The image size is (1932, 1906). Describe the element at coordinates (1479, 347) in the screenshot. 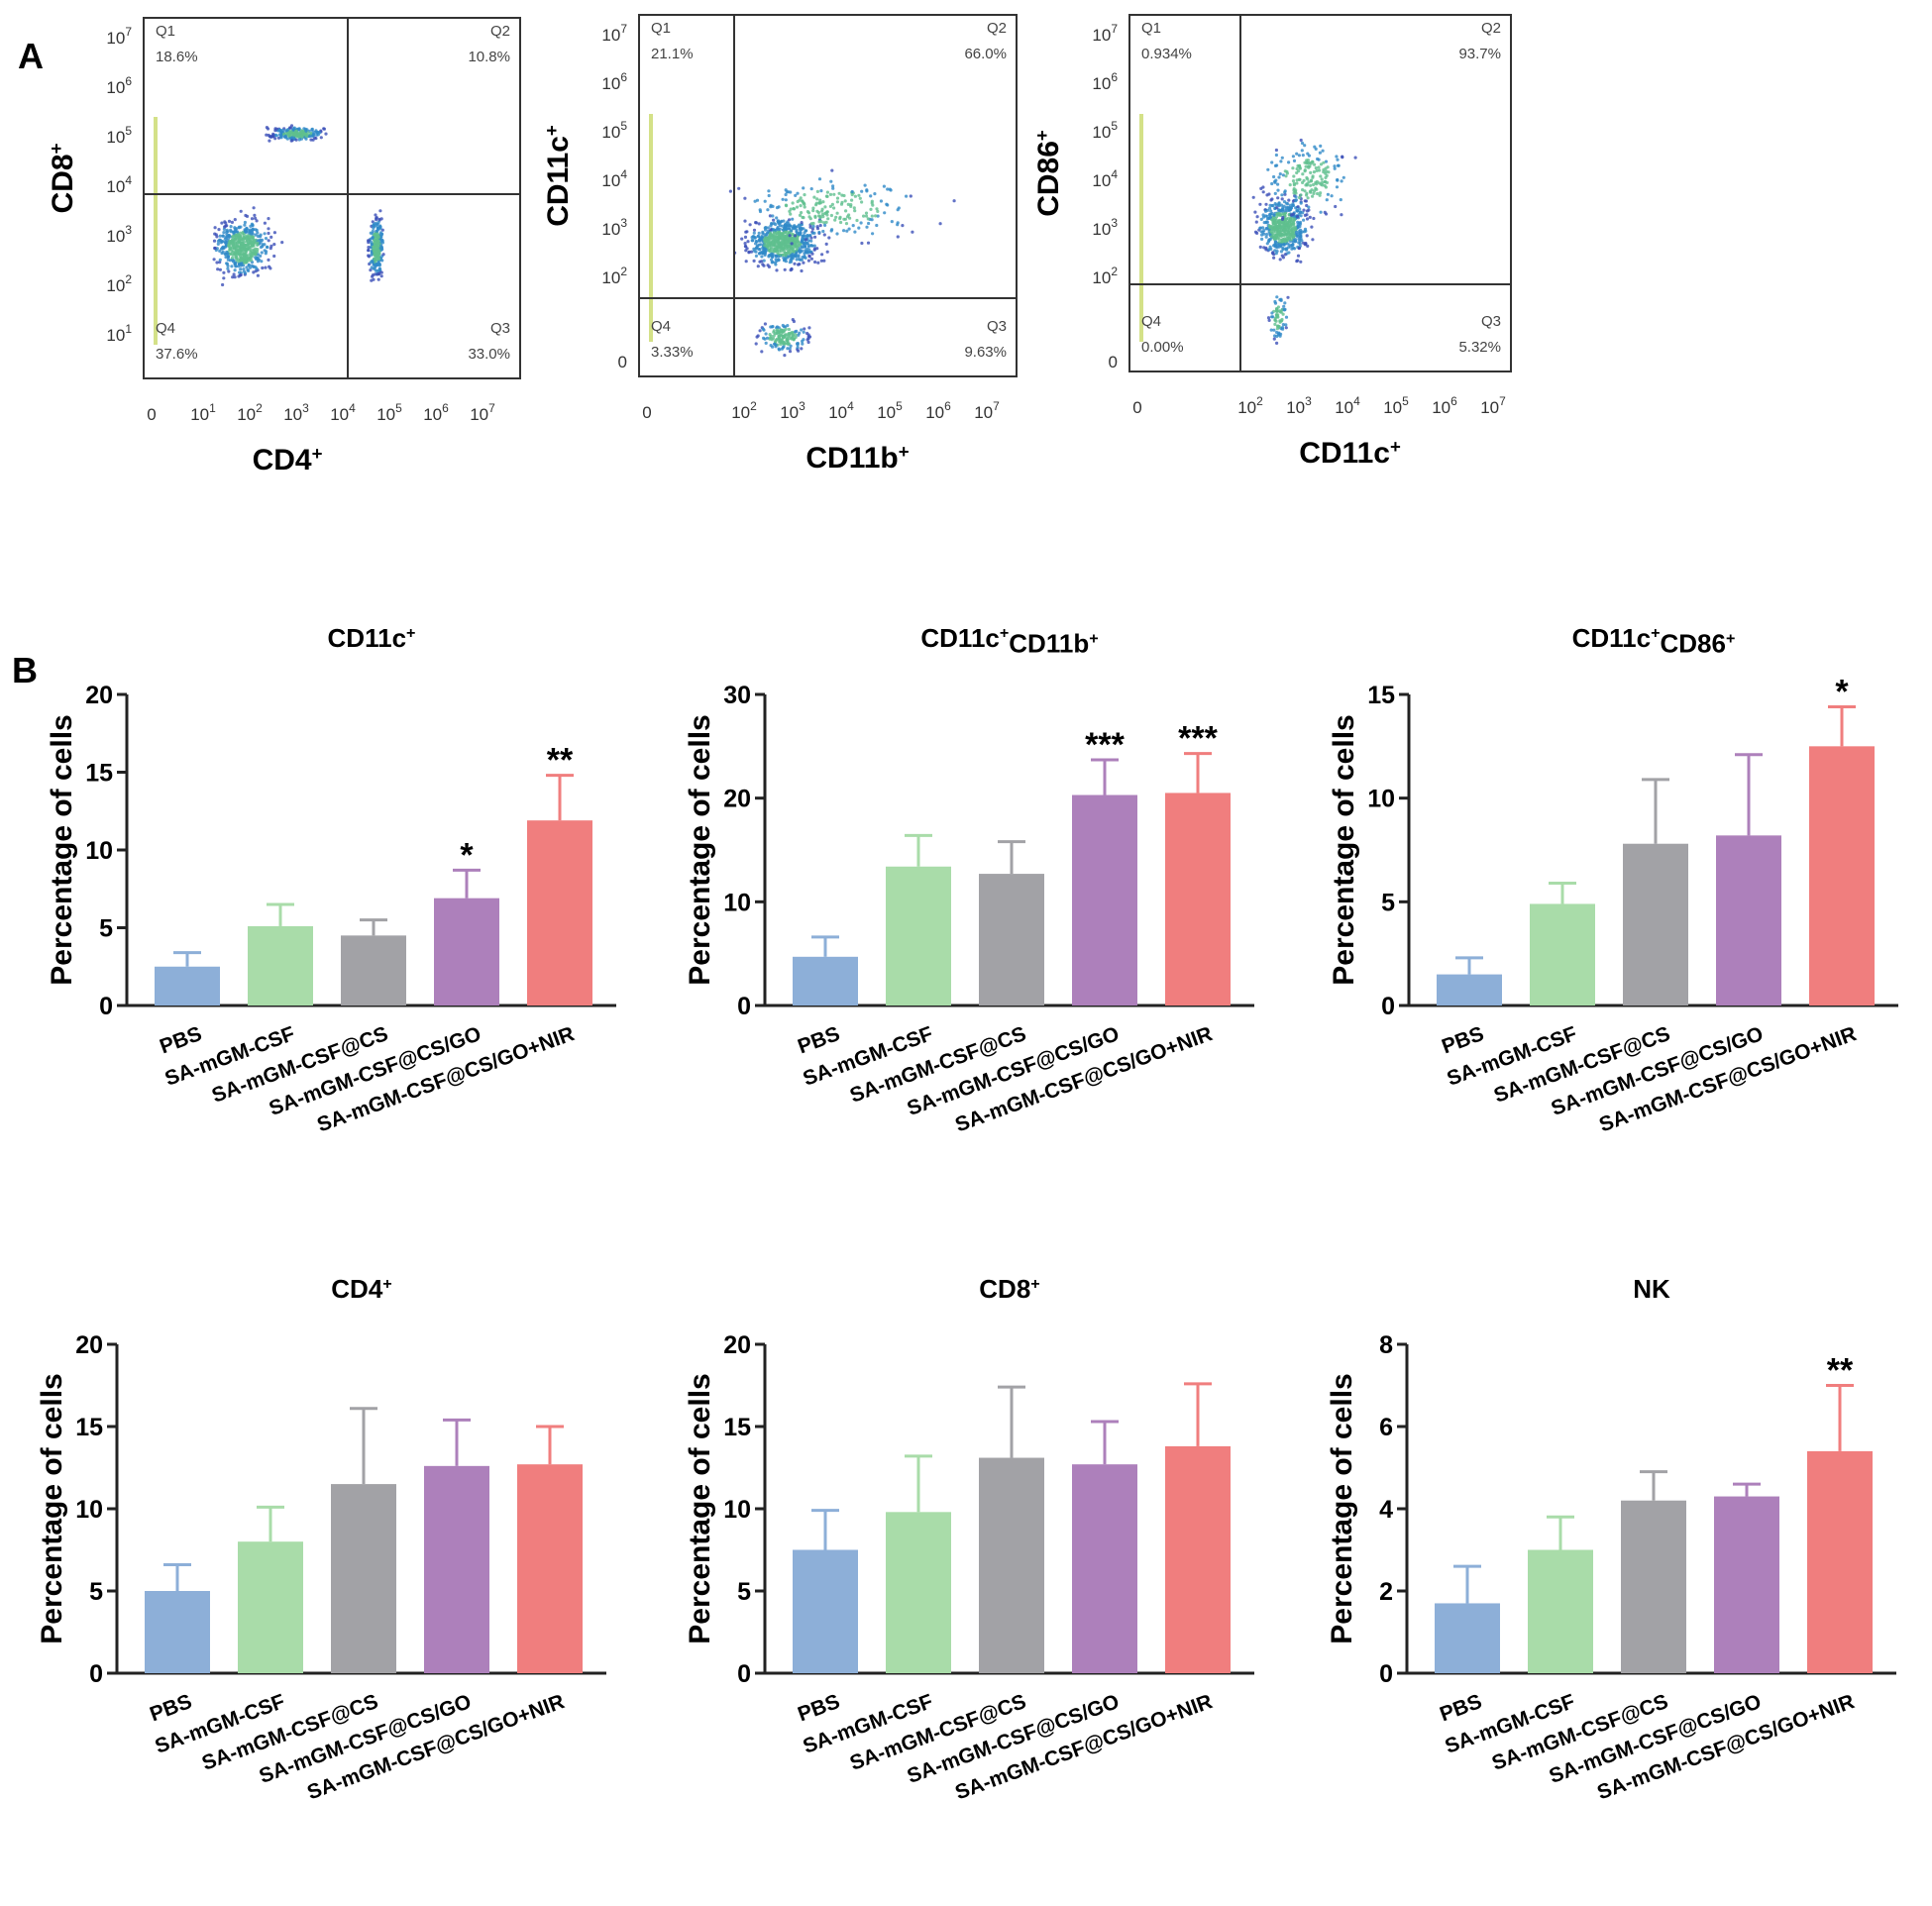

I see `quadrant-percent: 5.32%` at that location.